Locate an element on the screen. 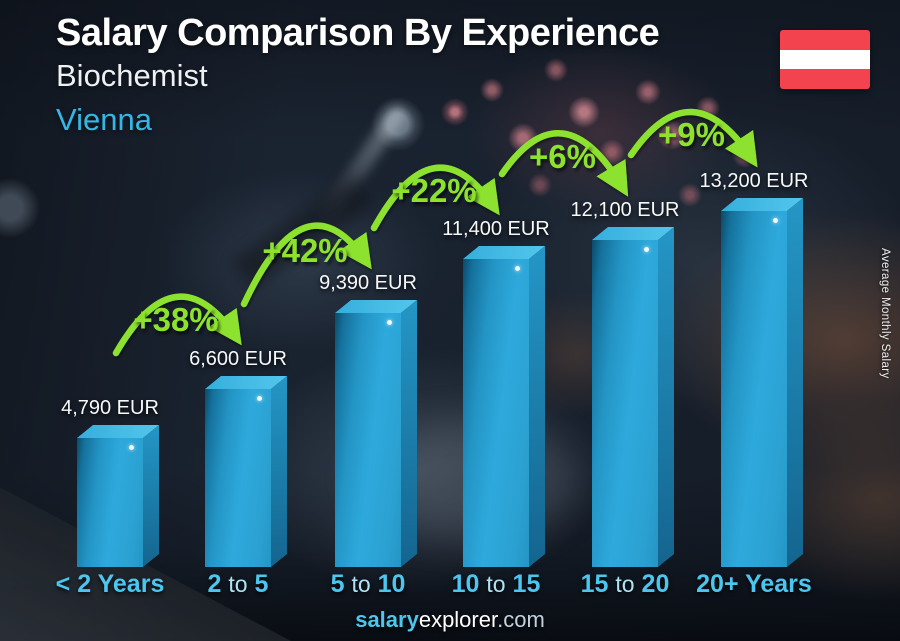  bar-value-label: 4,790 EUR is located at coordinates (110, 408).